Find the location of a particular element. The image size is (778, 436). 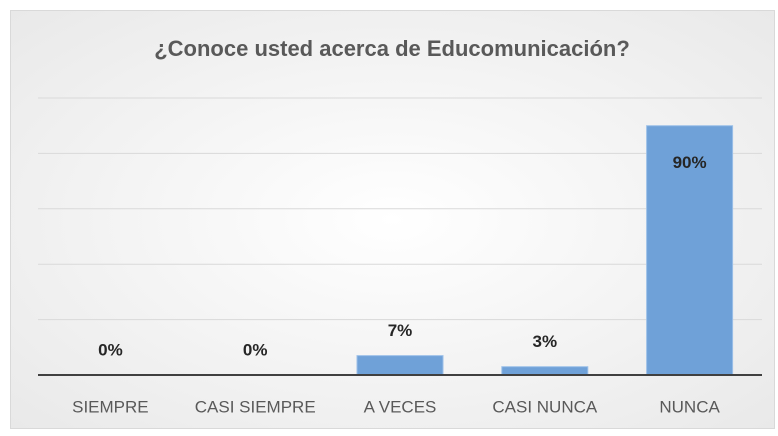

x-tick-label: CASI SIEMPRE is located at coordinates (255, 406).